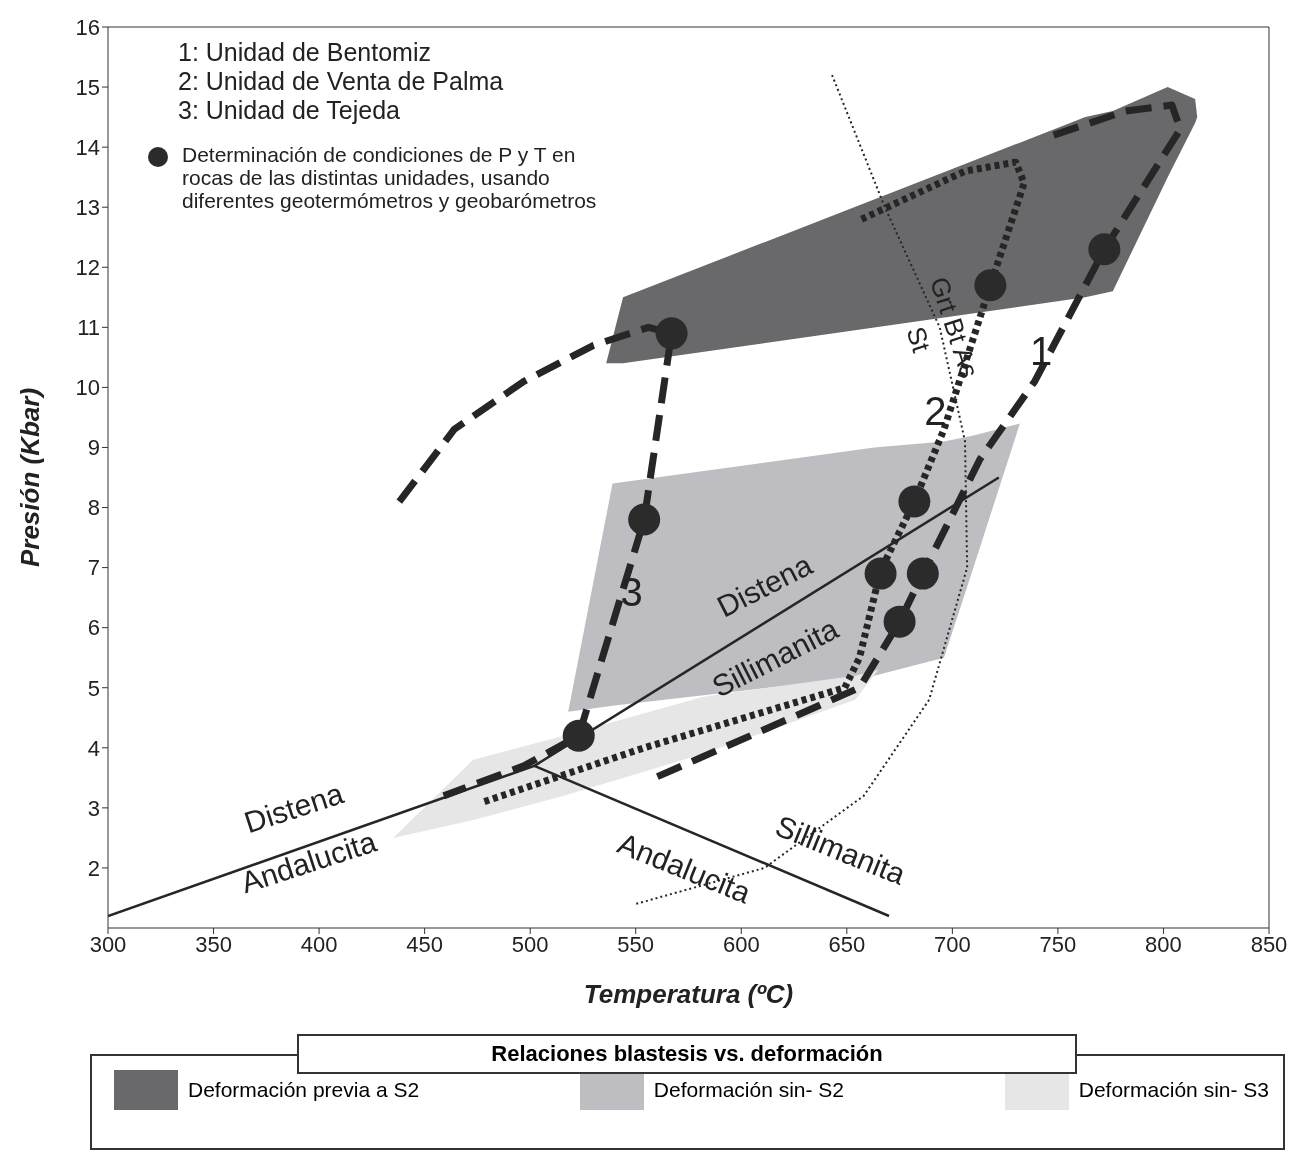 The height and width of the screenshot is (1158, 1304). Describe the element at coordinates (847, 944) in the screenshot. I see `x-tick-label: 650` at that location.